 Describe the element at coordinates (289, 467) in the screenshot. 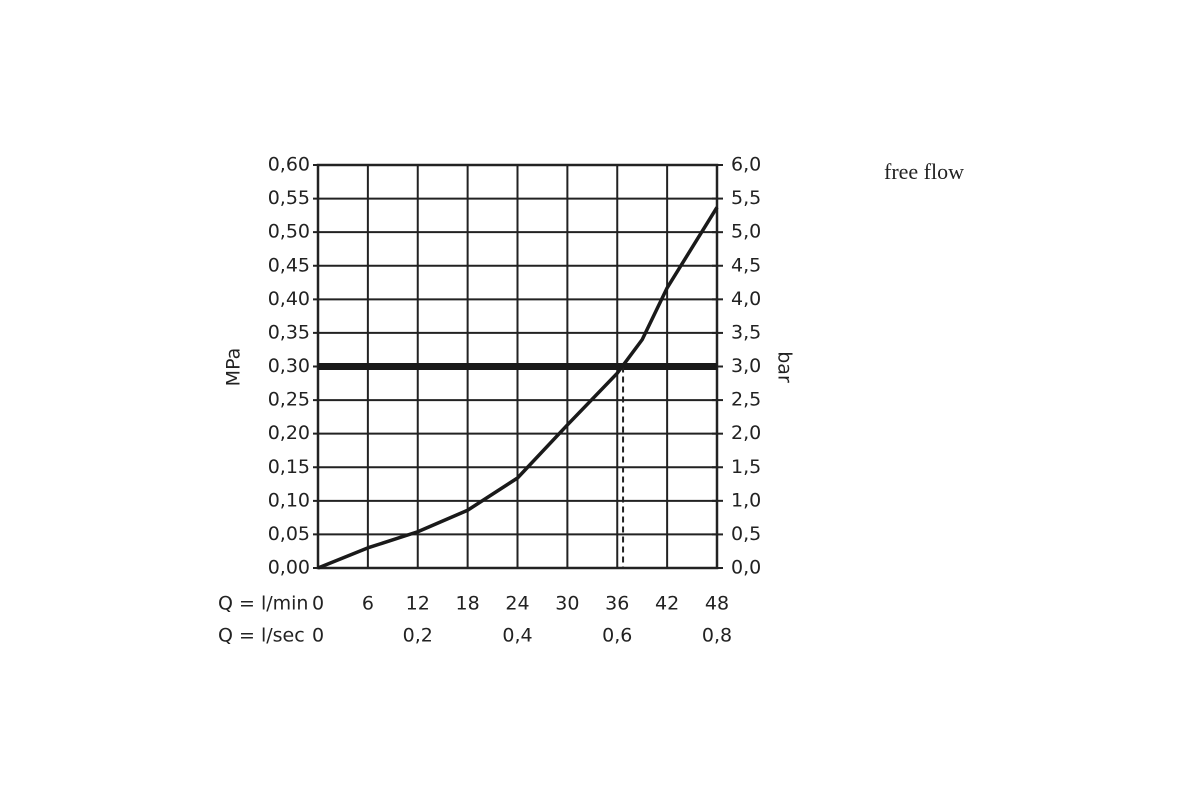

I see `y-tick-label: 0,15` at that location.